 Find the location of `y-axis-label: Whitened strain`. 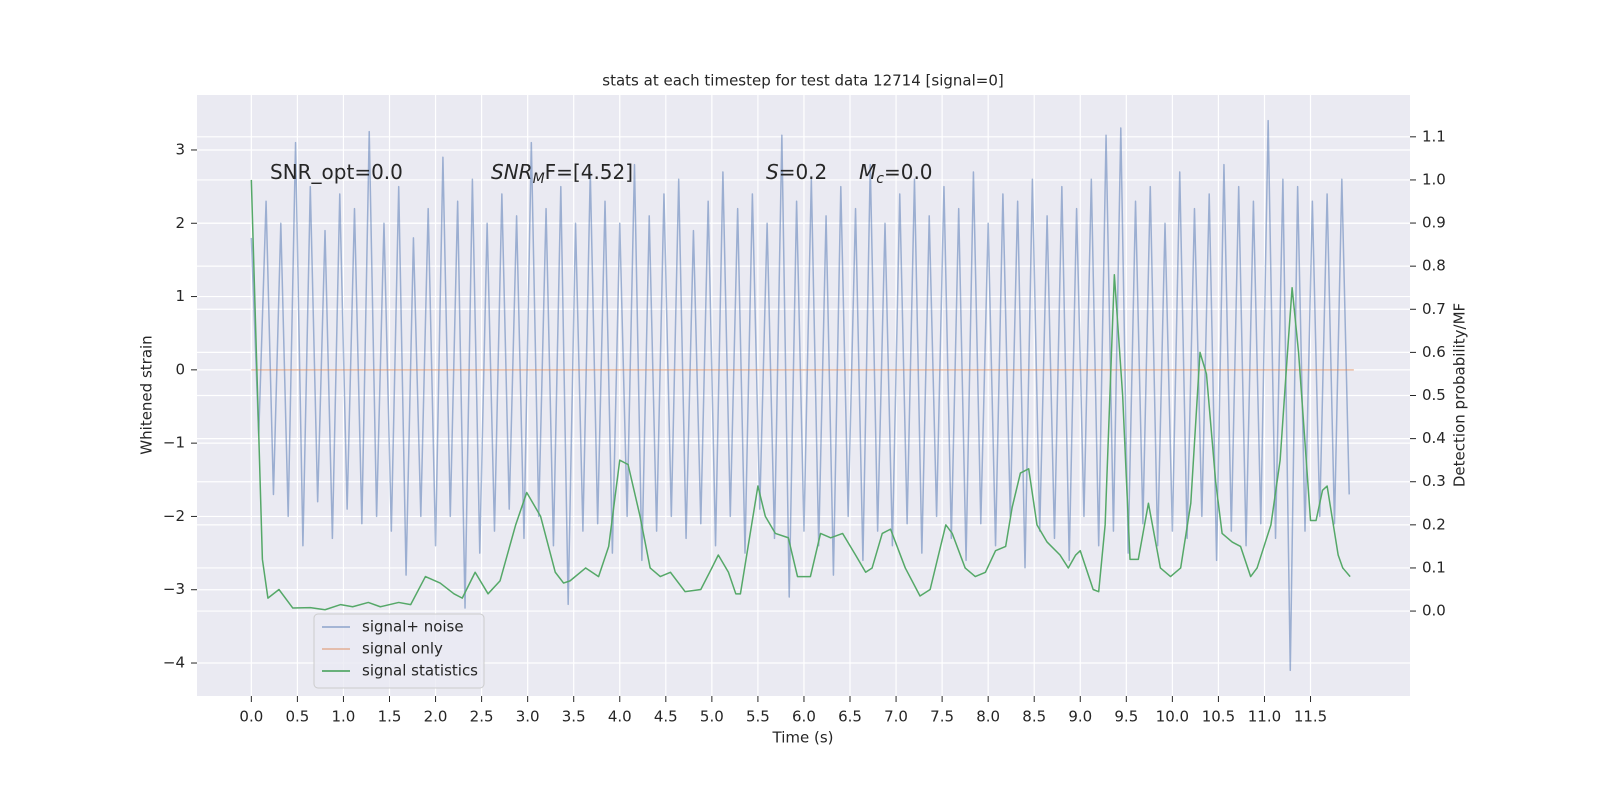

y-axis-label: Whitened strain is located at coordinates (147, 394).